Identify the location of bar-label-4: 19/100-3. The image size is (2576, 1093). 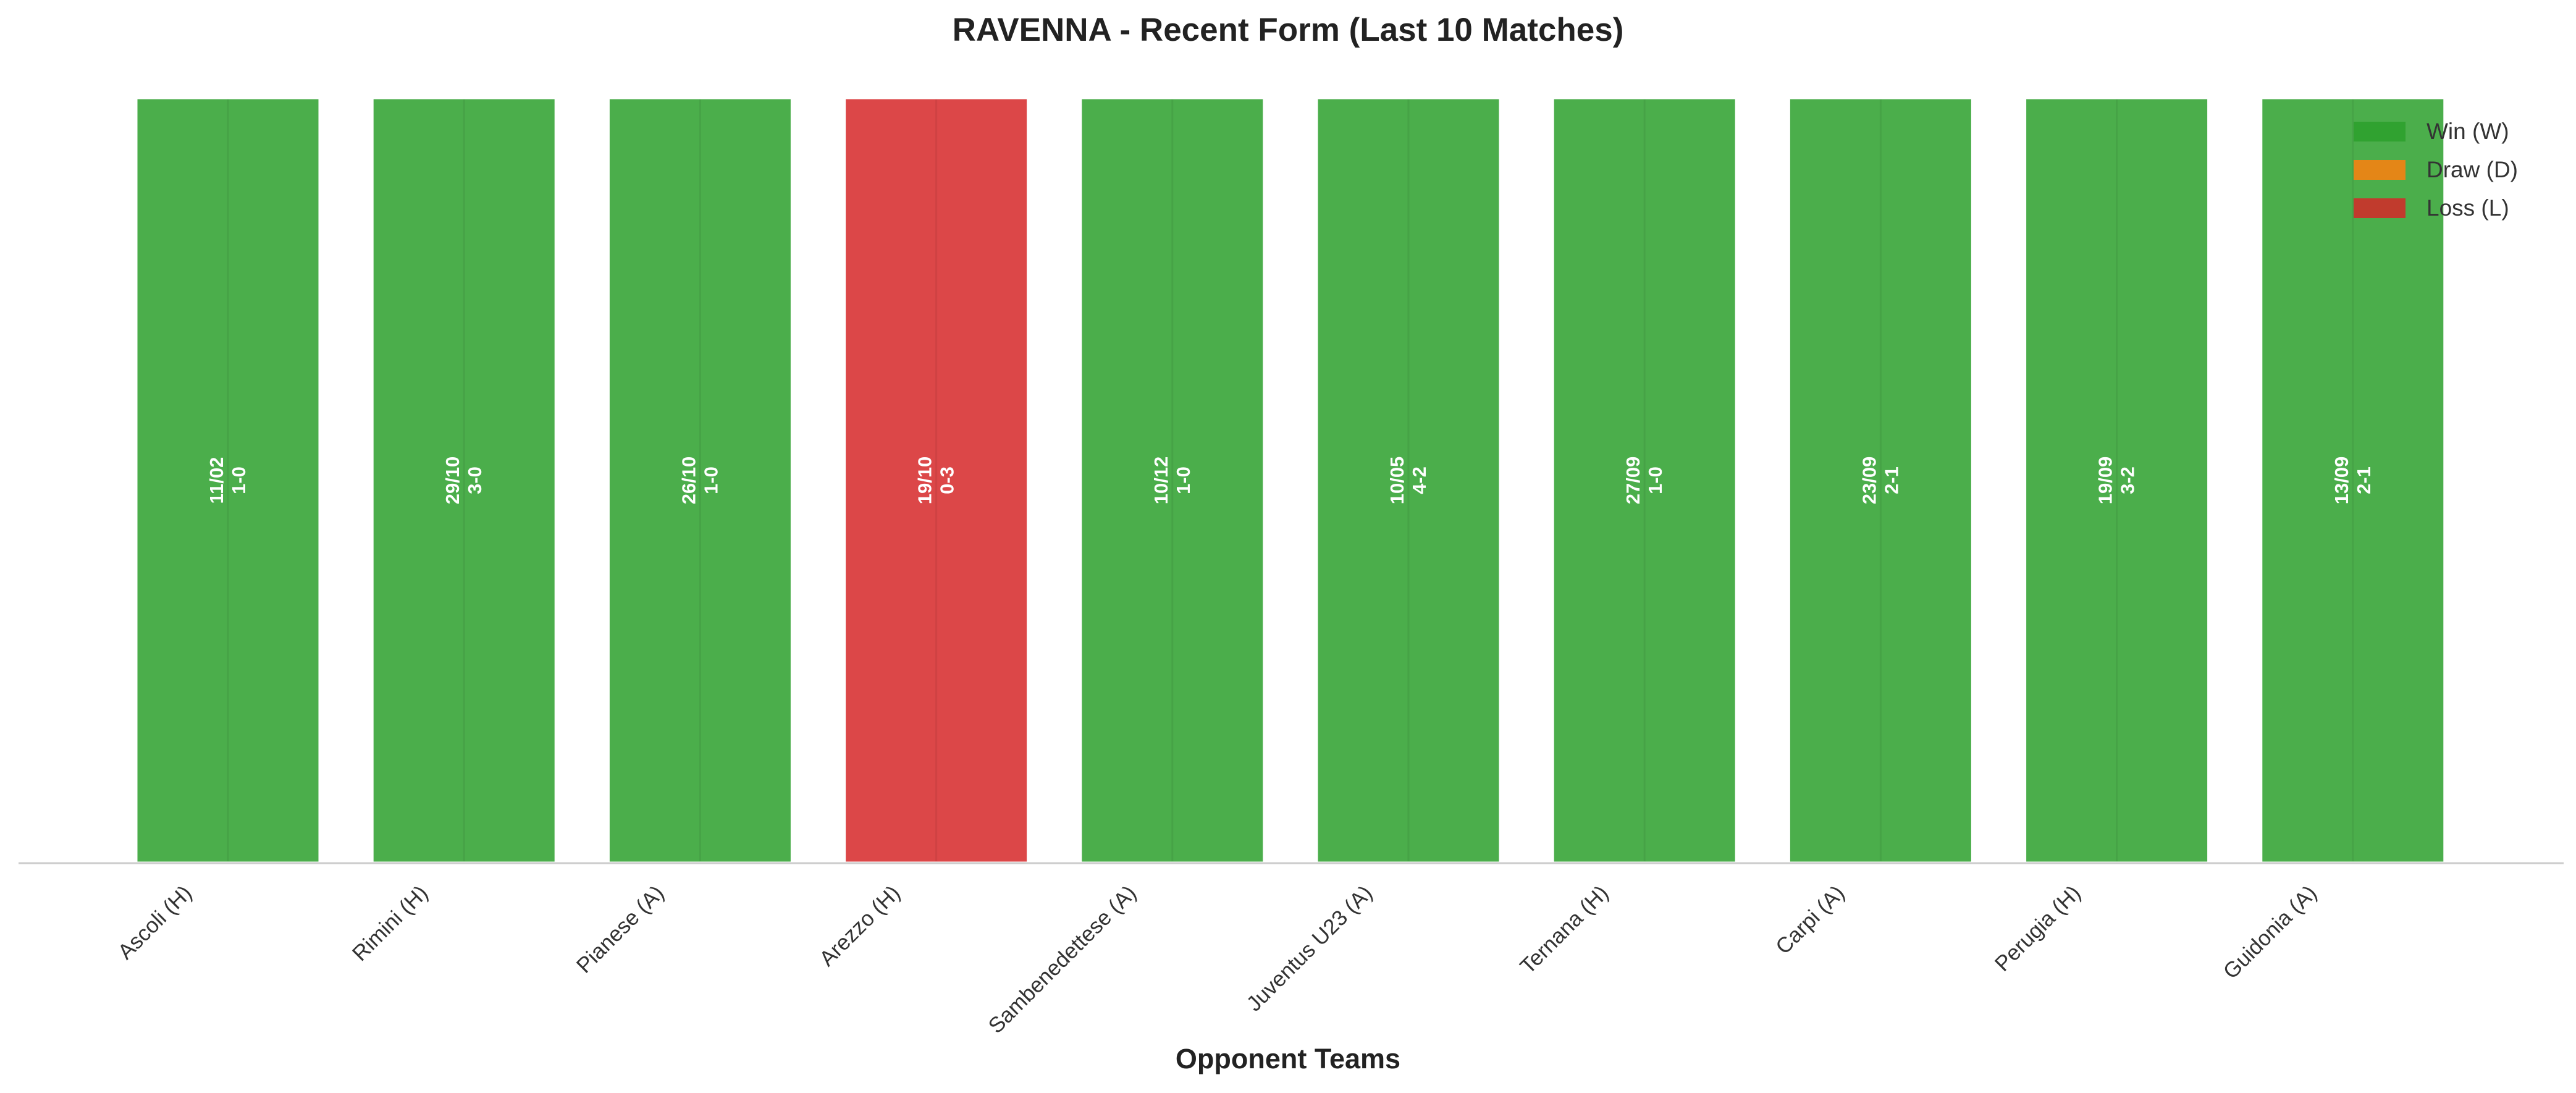
(936, 481).